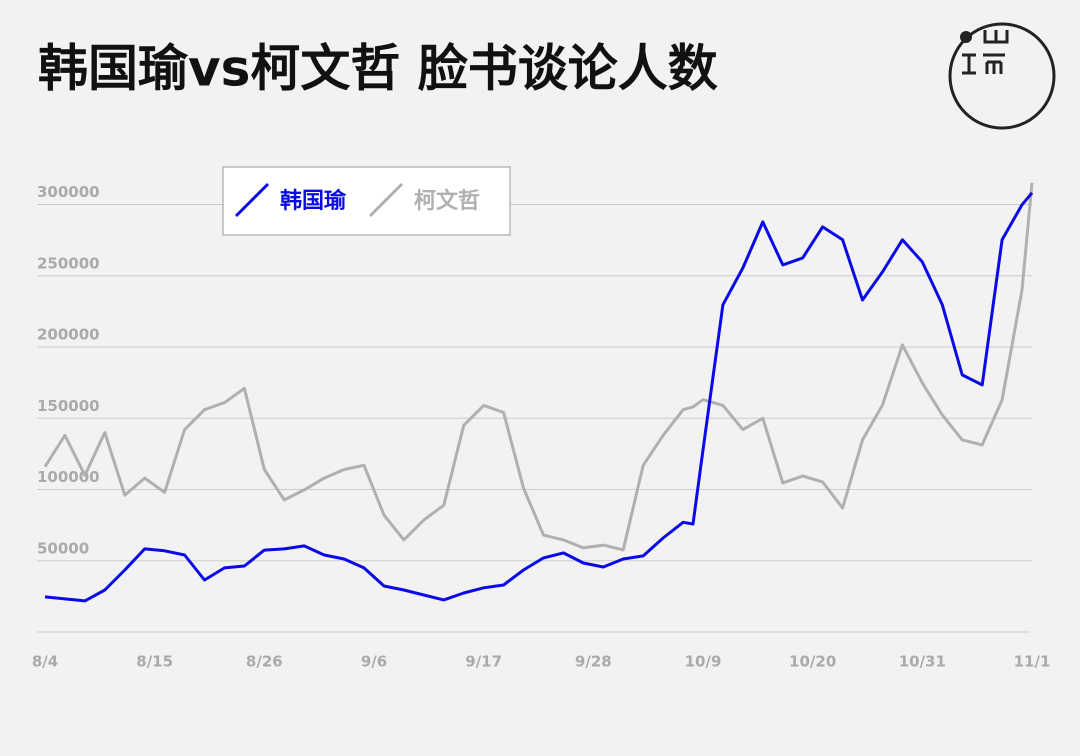 The image size is (1080, 756). I want to click on x-tick-label: 10/9, so click(703, 662).